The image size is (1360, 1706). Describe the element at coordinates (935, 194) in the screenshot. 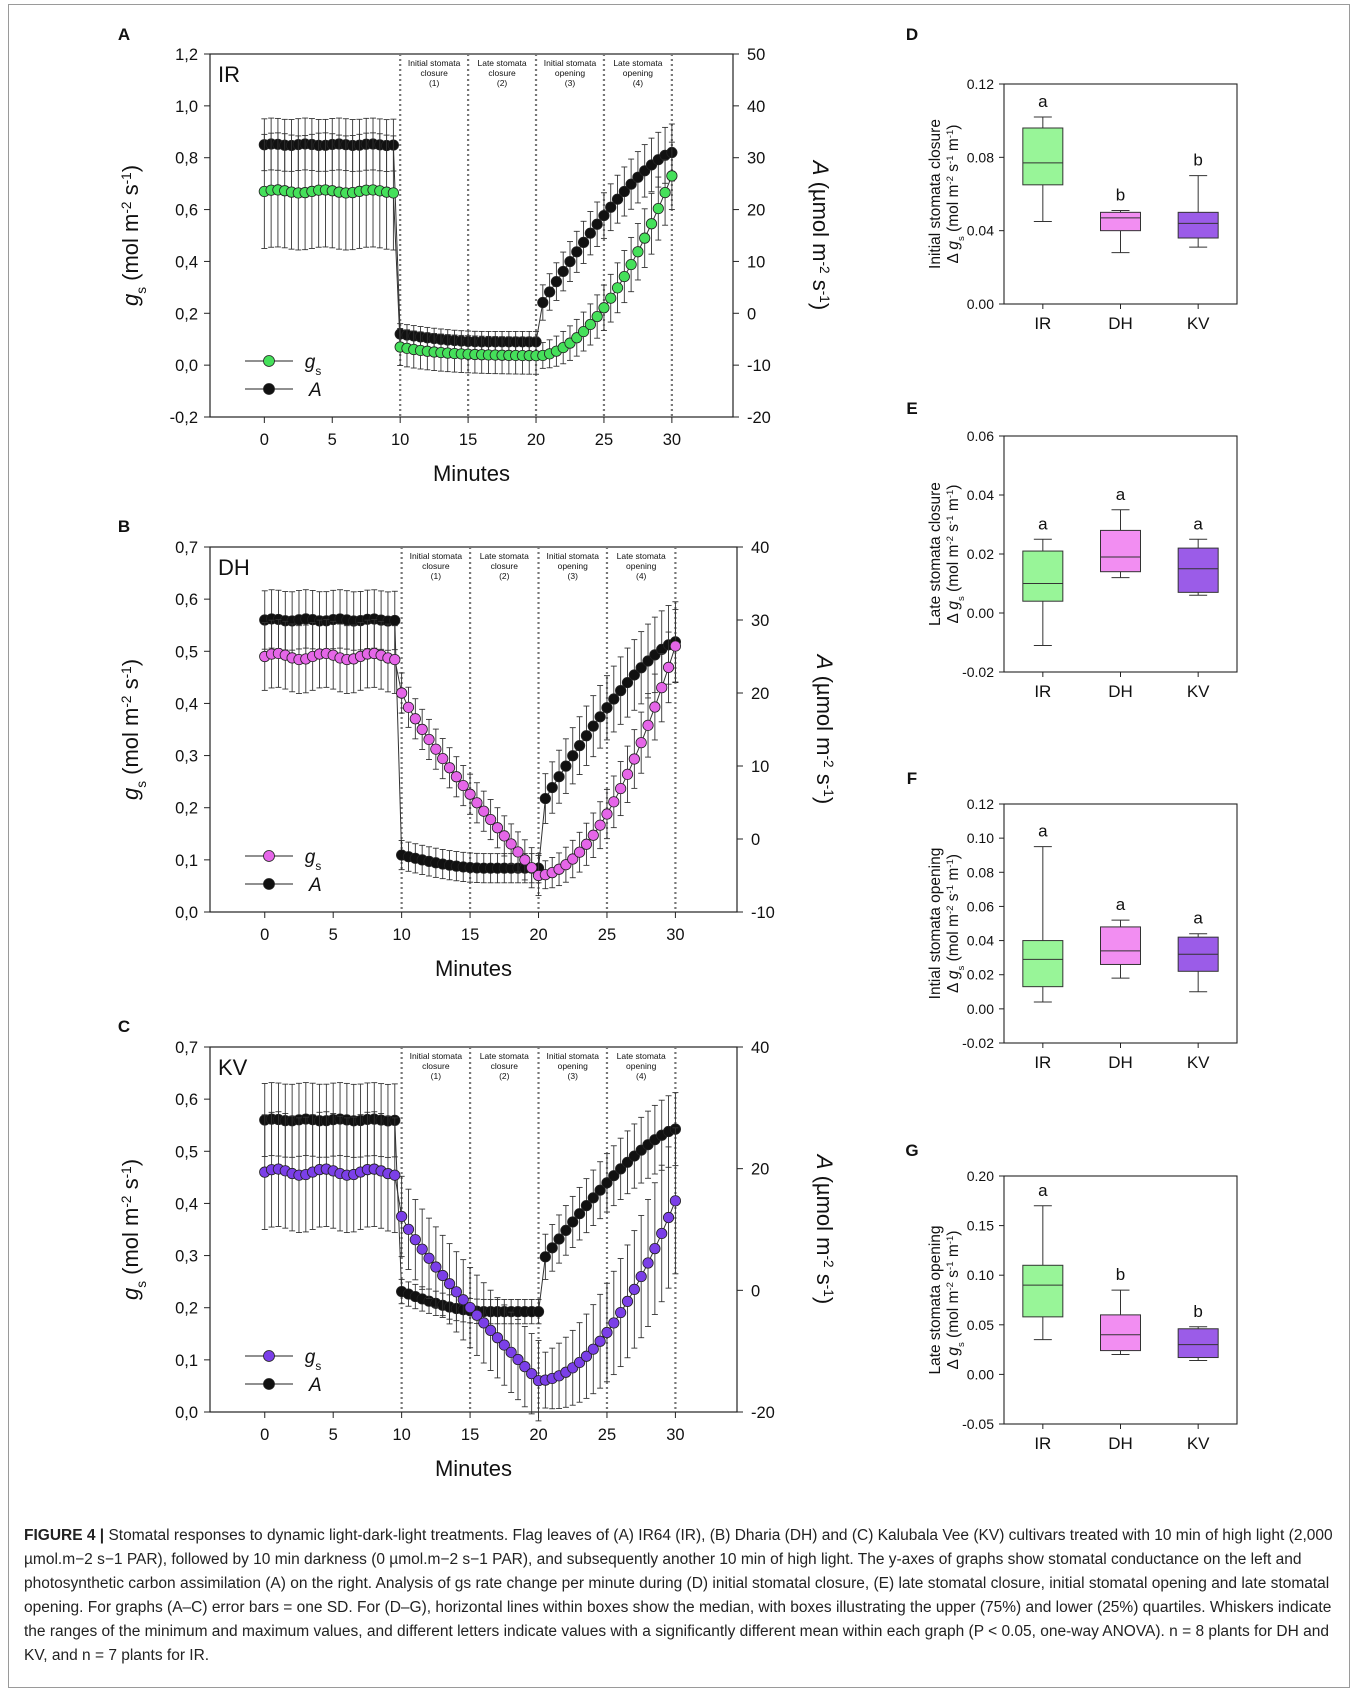

I see `y-axis-title-line1: Initial stomata closure` at that location.